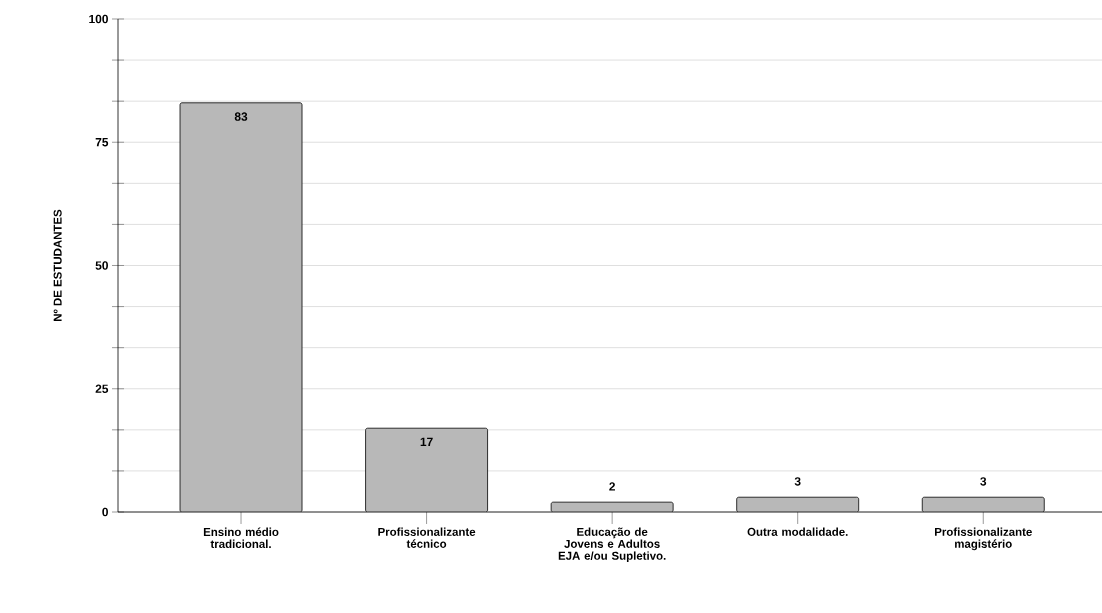 This screenshot has height=613, width=1102. Describe the element at coordinates (427, 537) in the screenshot. I see `x-tick-label: Profissionalizante técnico` at that location.